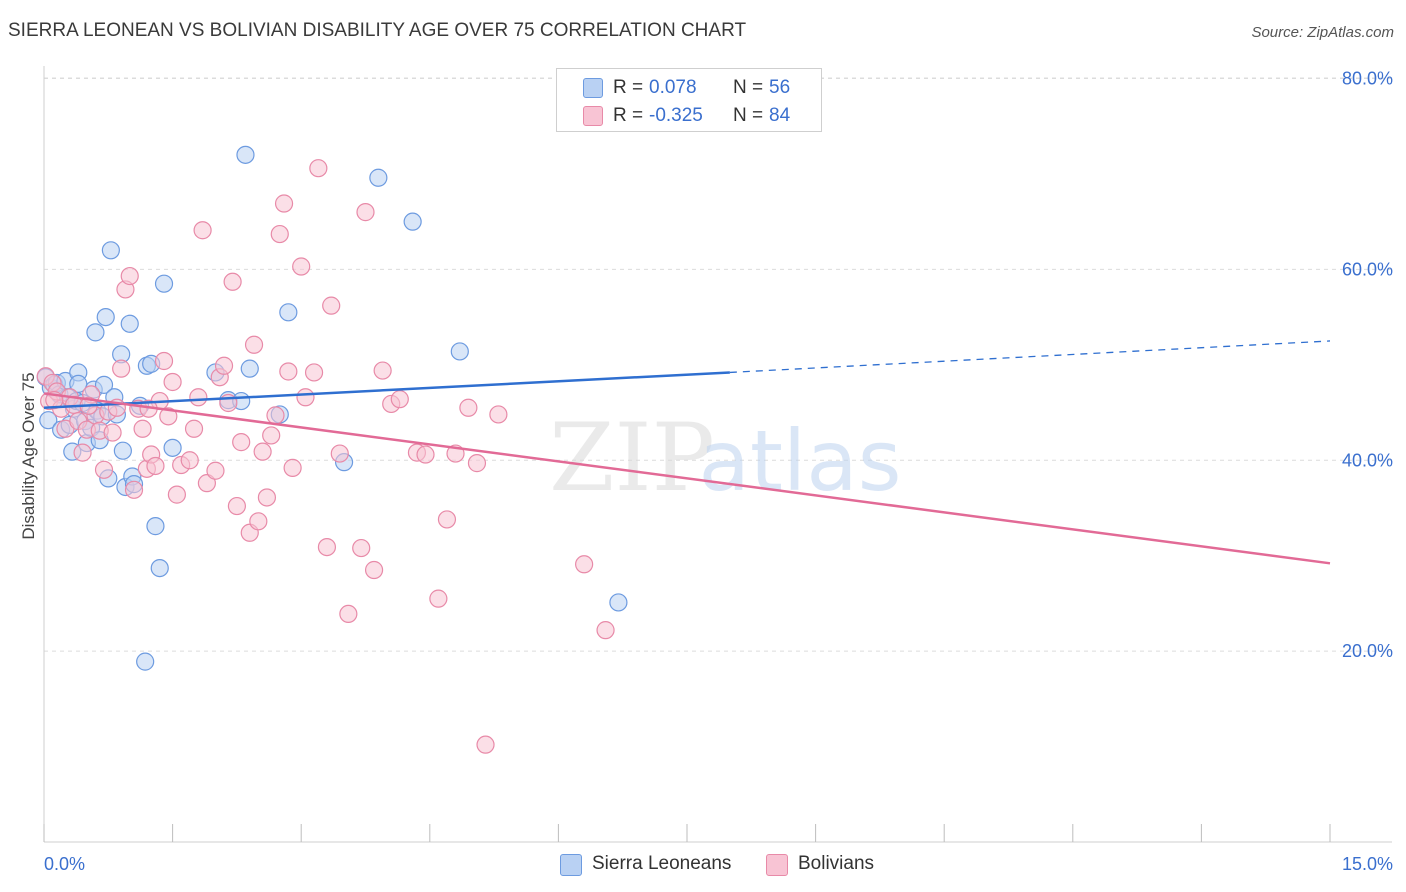 The height and width of the screenshot is (892, 1406). What do you see at coordinates (28, 455) in the screenshot?
I see `y-axis-label: Disability Age Over 75` at bounding box center [28, 455].